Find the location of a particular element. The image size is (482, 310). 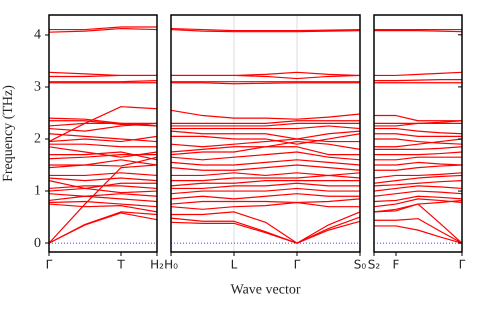

x-tick-label: L is located at coordinates (234, 264).